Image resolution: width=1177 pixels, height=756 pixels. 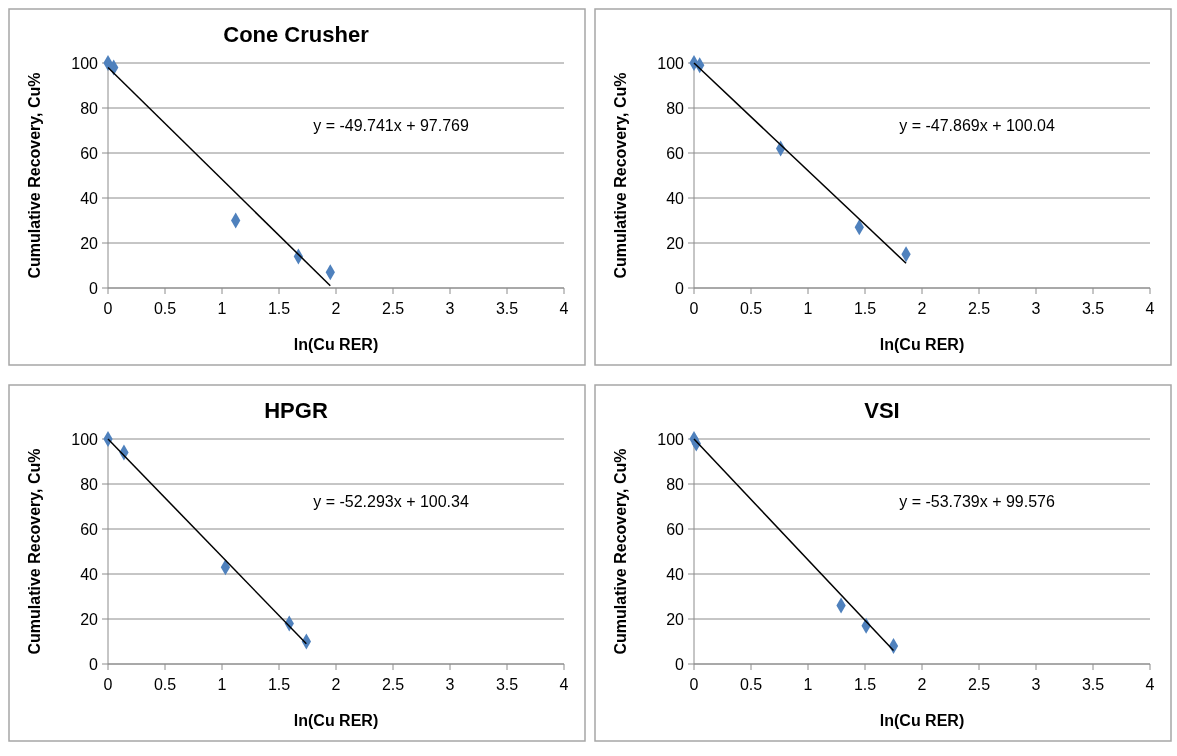 I want to click on annotation: y = -49.741x + 97.769, so click(x=391, y=125).